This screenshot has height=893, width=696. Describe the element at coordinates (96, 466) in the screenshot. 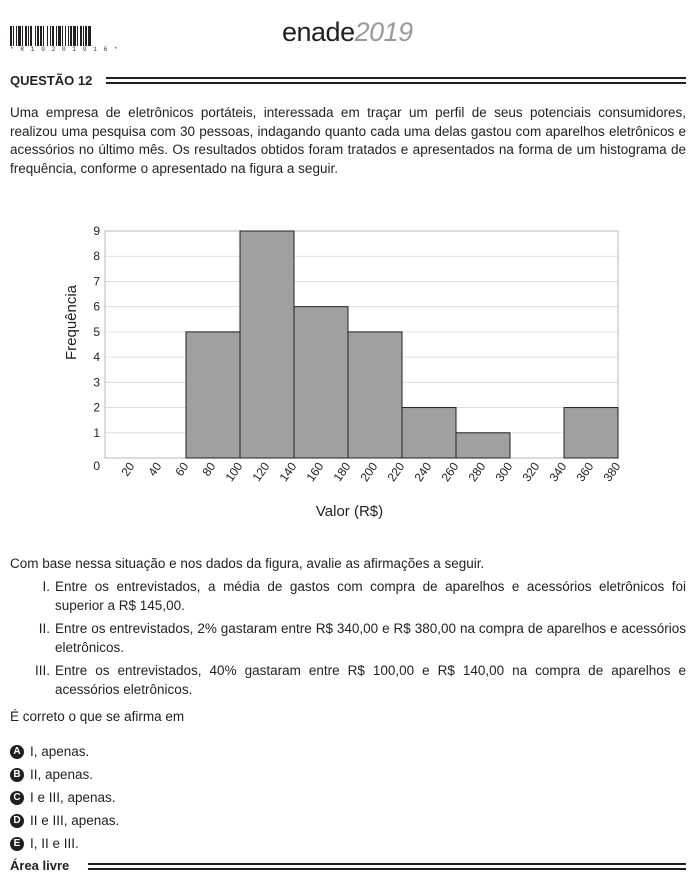

I see `y-tick-label: 0` at that location.